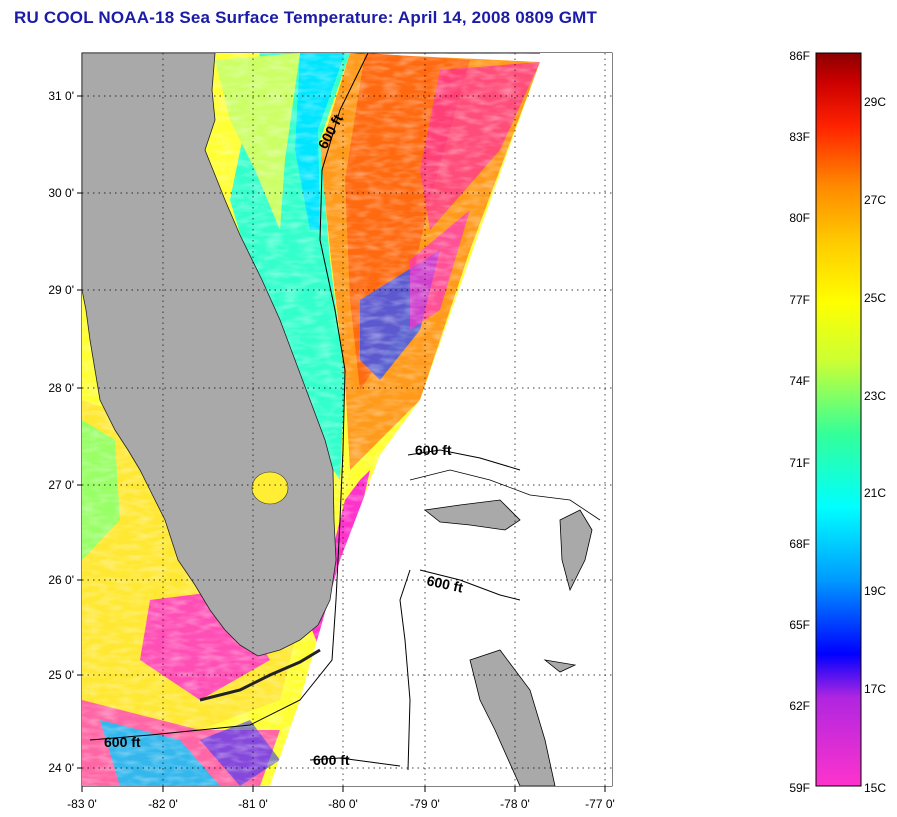  Describe the element at coordinates (799, 137) in the screenshot. I see `colorbar-f-label: 83F` at that location.